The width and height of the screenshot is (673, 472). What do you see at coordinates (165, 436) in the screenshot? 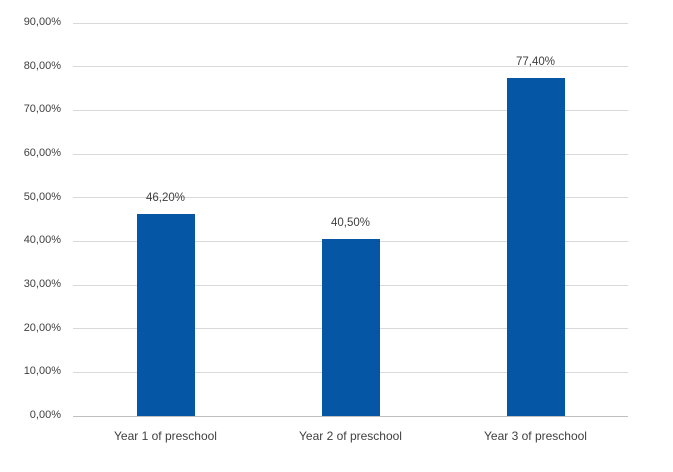
I see `x-tick-label: Year 1 of preschool` at bounding box center [165, 436].